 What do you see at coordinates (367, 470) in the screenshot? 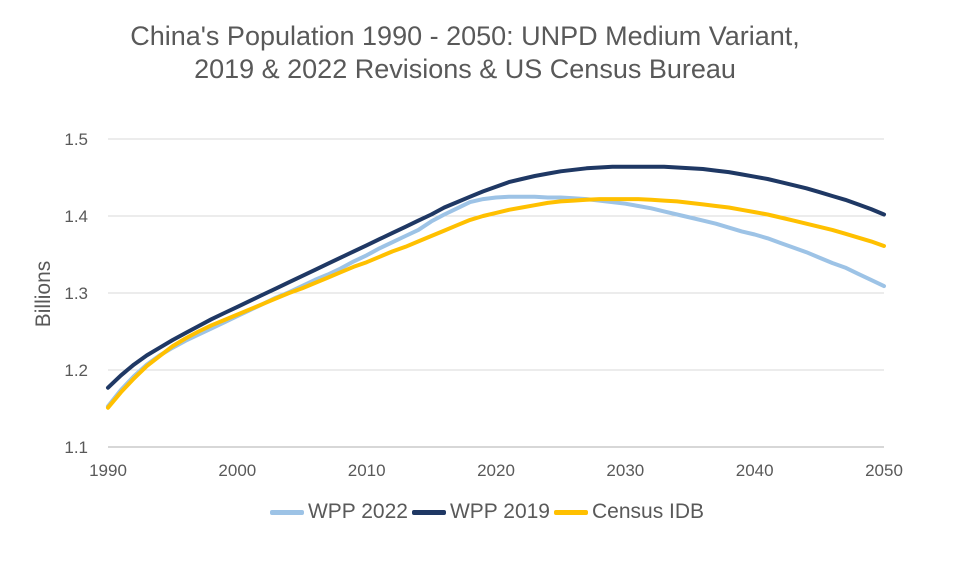
I see `x-tick-label: 2010` at bounding box center [367, 470].